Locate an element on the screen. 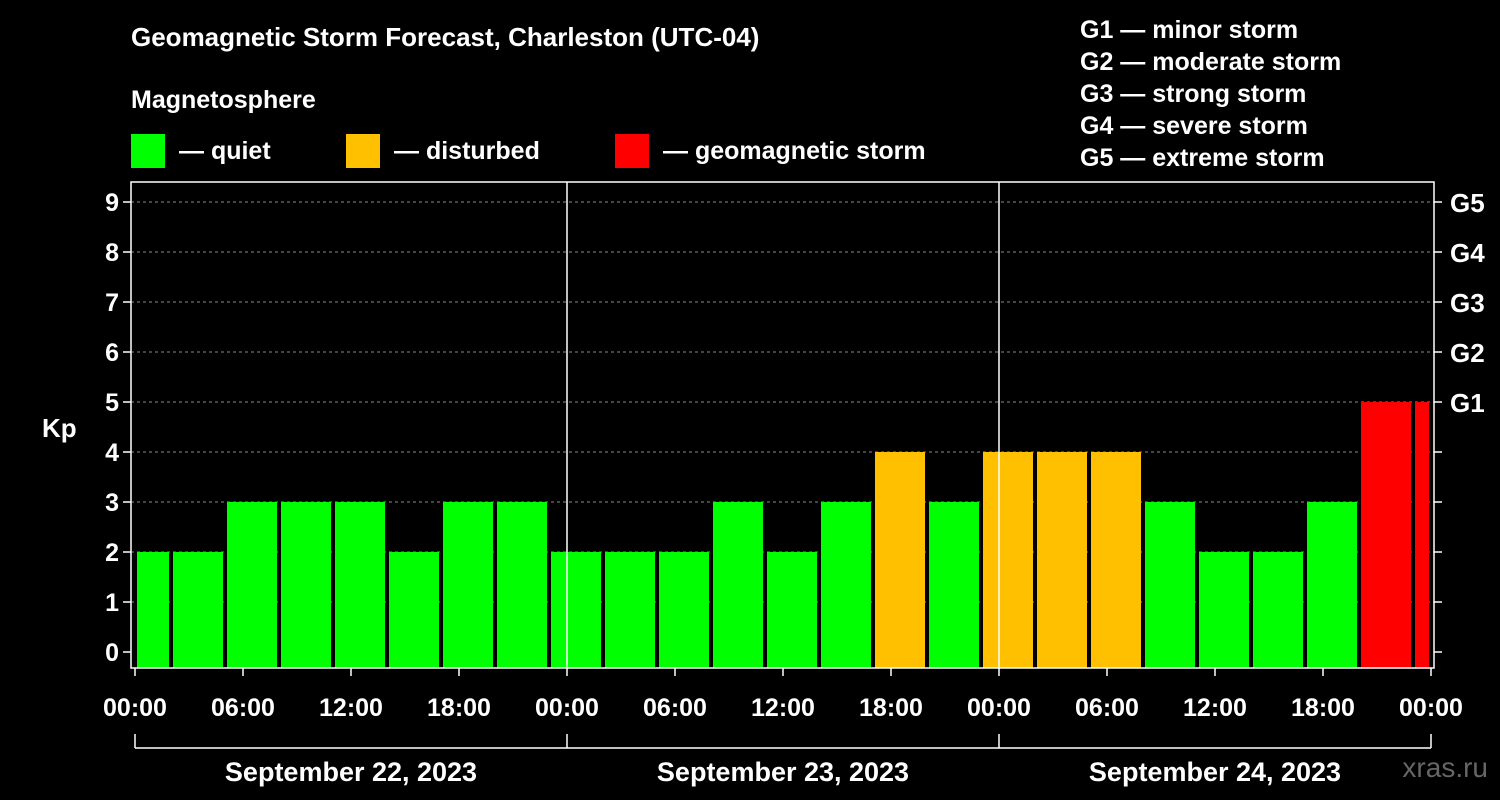 The width and height of the screenshot is (1500, 800). y-tick-label: 3 is located at coordinates (112, 503).